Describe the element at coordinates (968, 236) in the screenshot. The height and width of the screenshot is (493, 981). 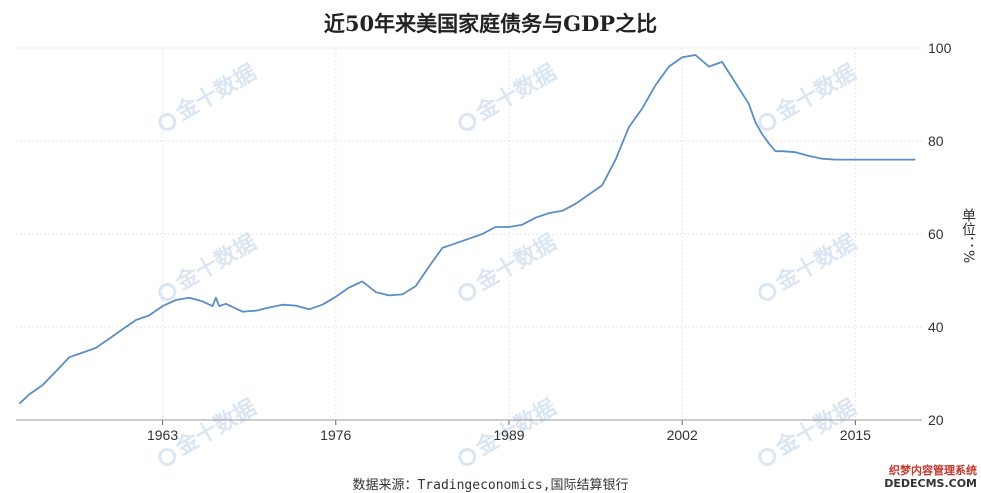
I see `y-axis-label: 单位：%` at that location.